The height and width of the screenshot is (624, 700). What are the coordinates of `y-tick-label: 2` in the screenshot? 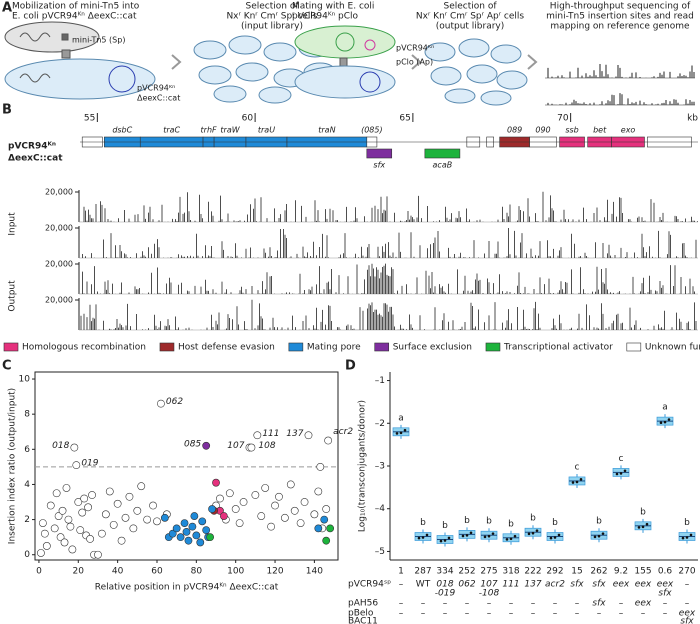 It's located at (27, 520).